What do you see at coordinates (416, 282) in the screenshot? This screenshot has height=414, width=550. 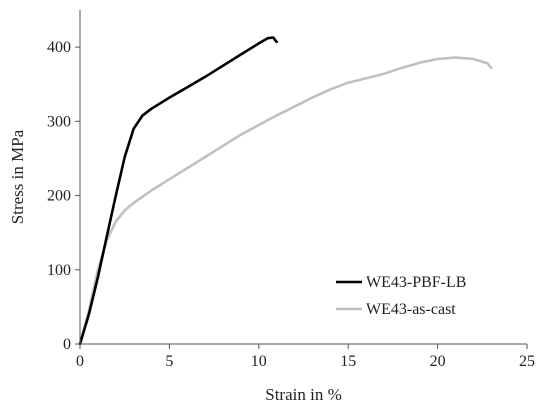 I see `legend-label-pbf-lb: WE43-PBF-LB` at bounding box center [416, 282].